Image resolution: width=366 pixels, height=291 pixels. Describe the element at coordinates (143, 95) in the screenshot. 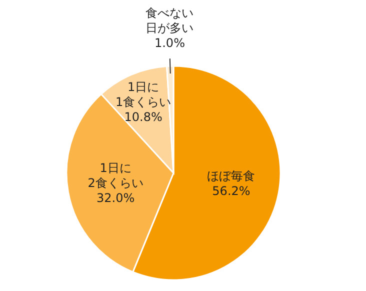

I see `slice-label: 1日に 1食くらい` at that location.